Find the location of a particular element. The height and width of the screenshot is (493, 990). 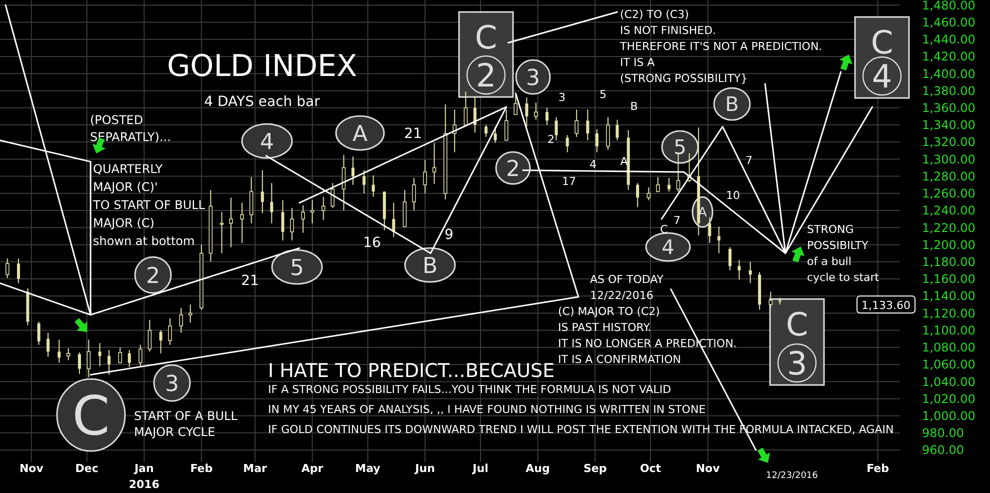

y-tick-label: 1,180.00 is located at coordinates (949, 262).